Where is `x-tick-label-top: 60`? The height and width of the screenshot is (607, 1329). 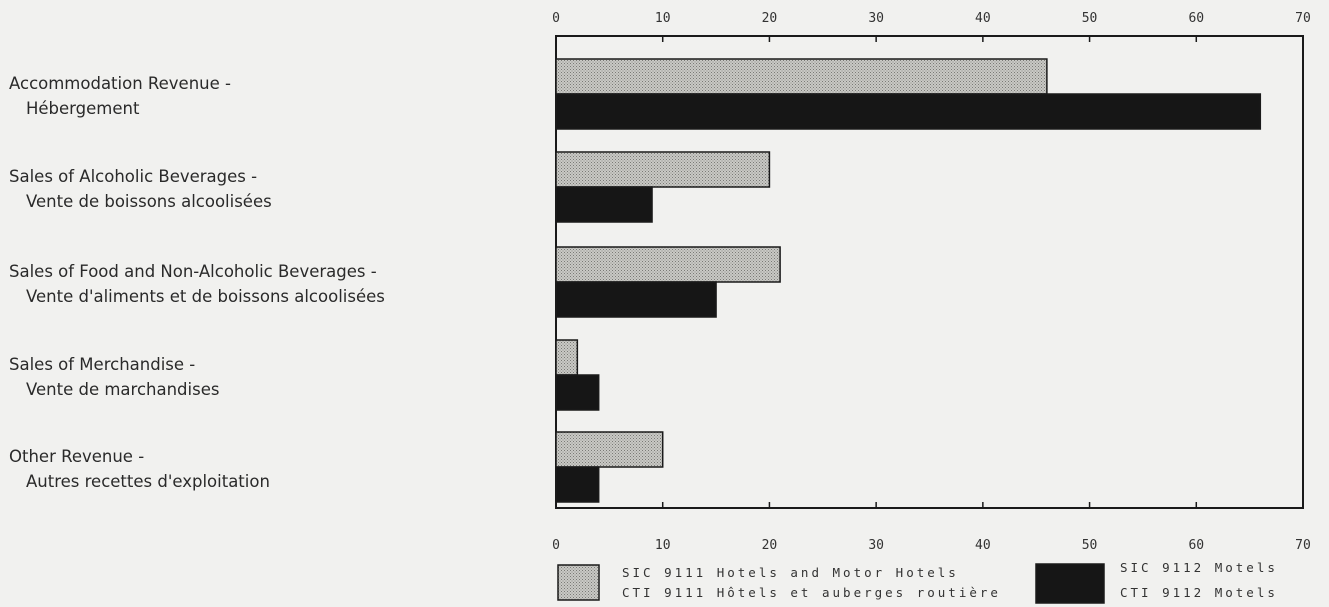 x-tick-label-top: 60 is located at coordinates (1196, 18).